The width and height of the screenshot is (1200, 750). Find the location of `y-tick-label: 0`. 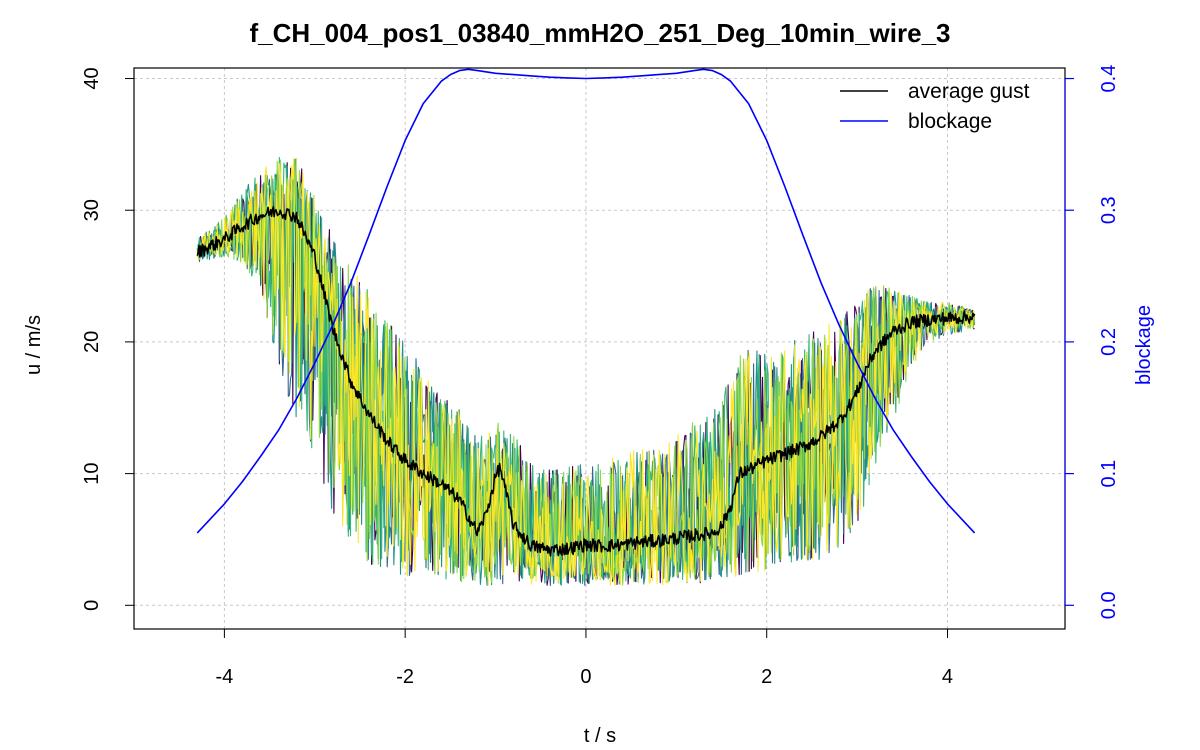

y-tick-label: 0 is located at coordinates (92, 605).